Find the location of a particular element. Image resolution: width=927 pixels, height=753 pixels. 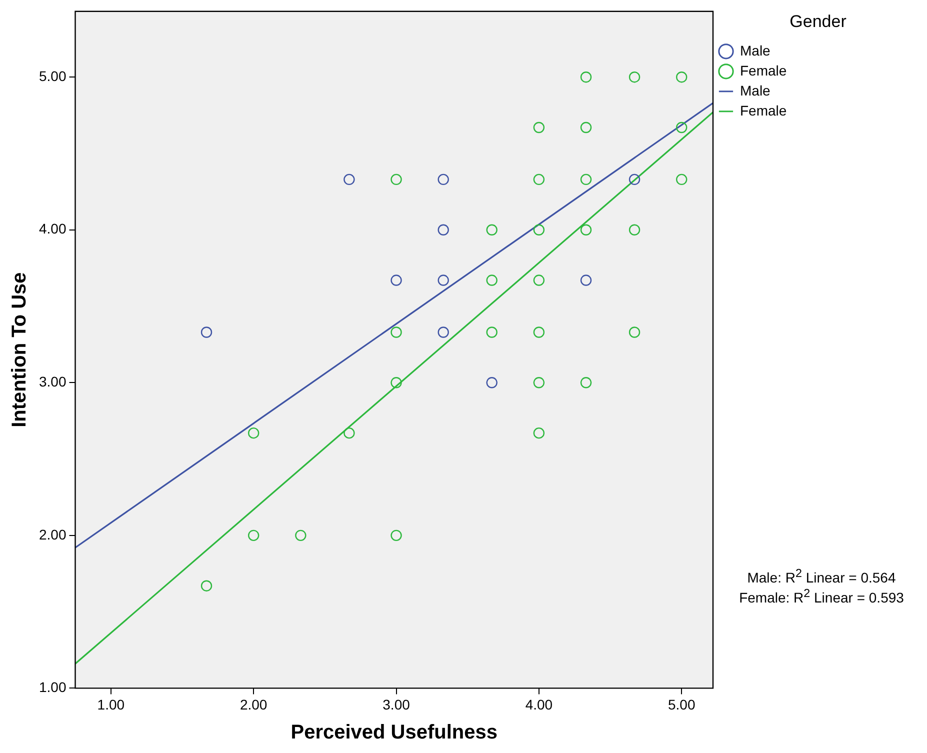

x-tick-label: 2.00 is located at coordinates (254, 704).